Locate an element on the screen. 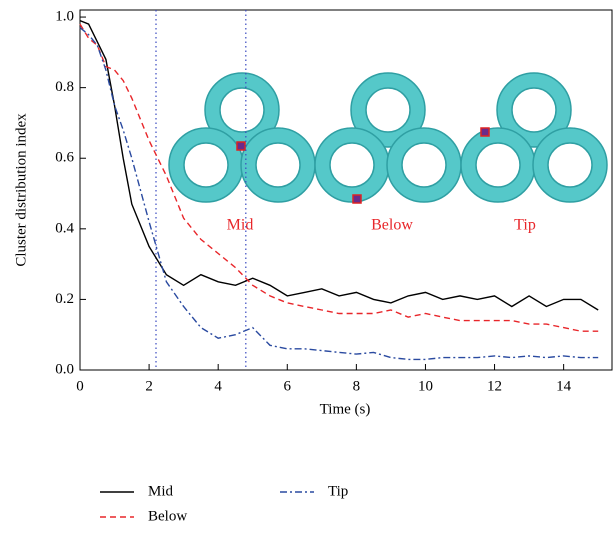 The height and width of the screenshot is (537, 615). legend-label: Below is located at coordinates (167, 516).